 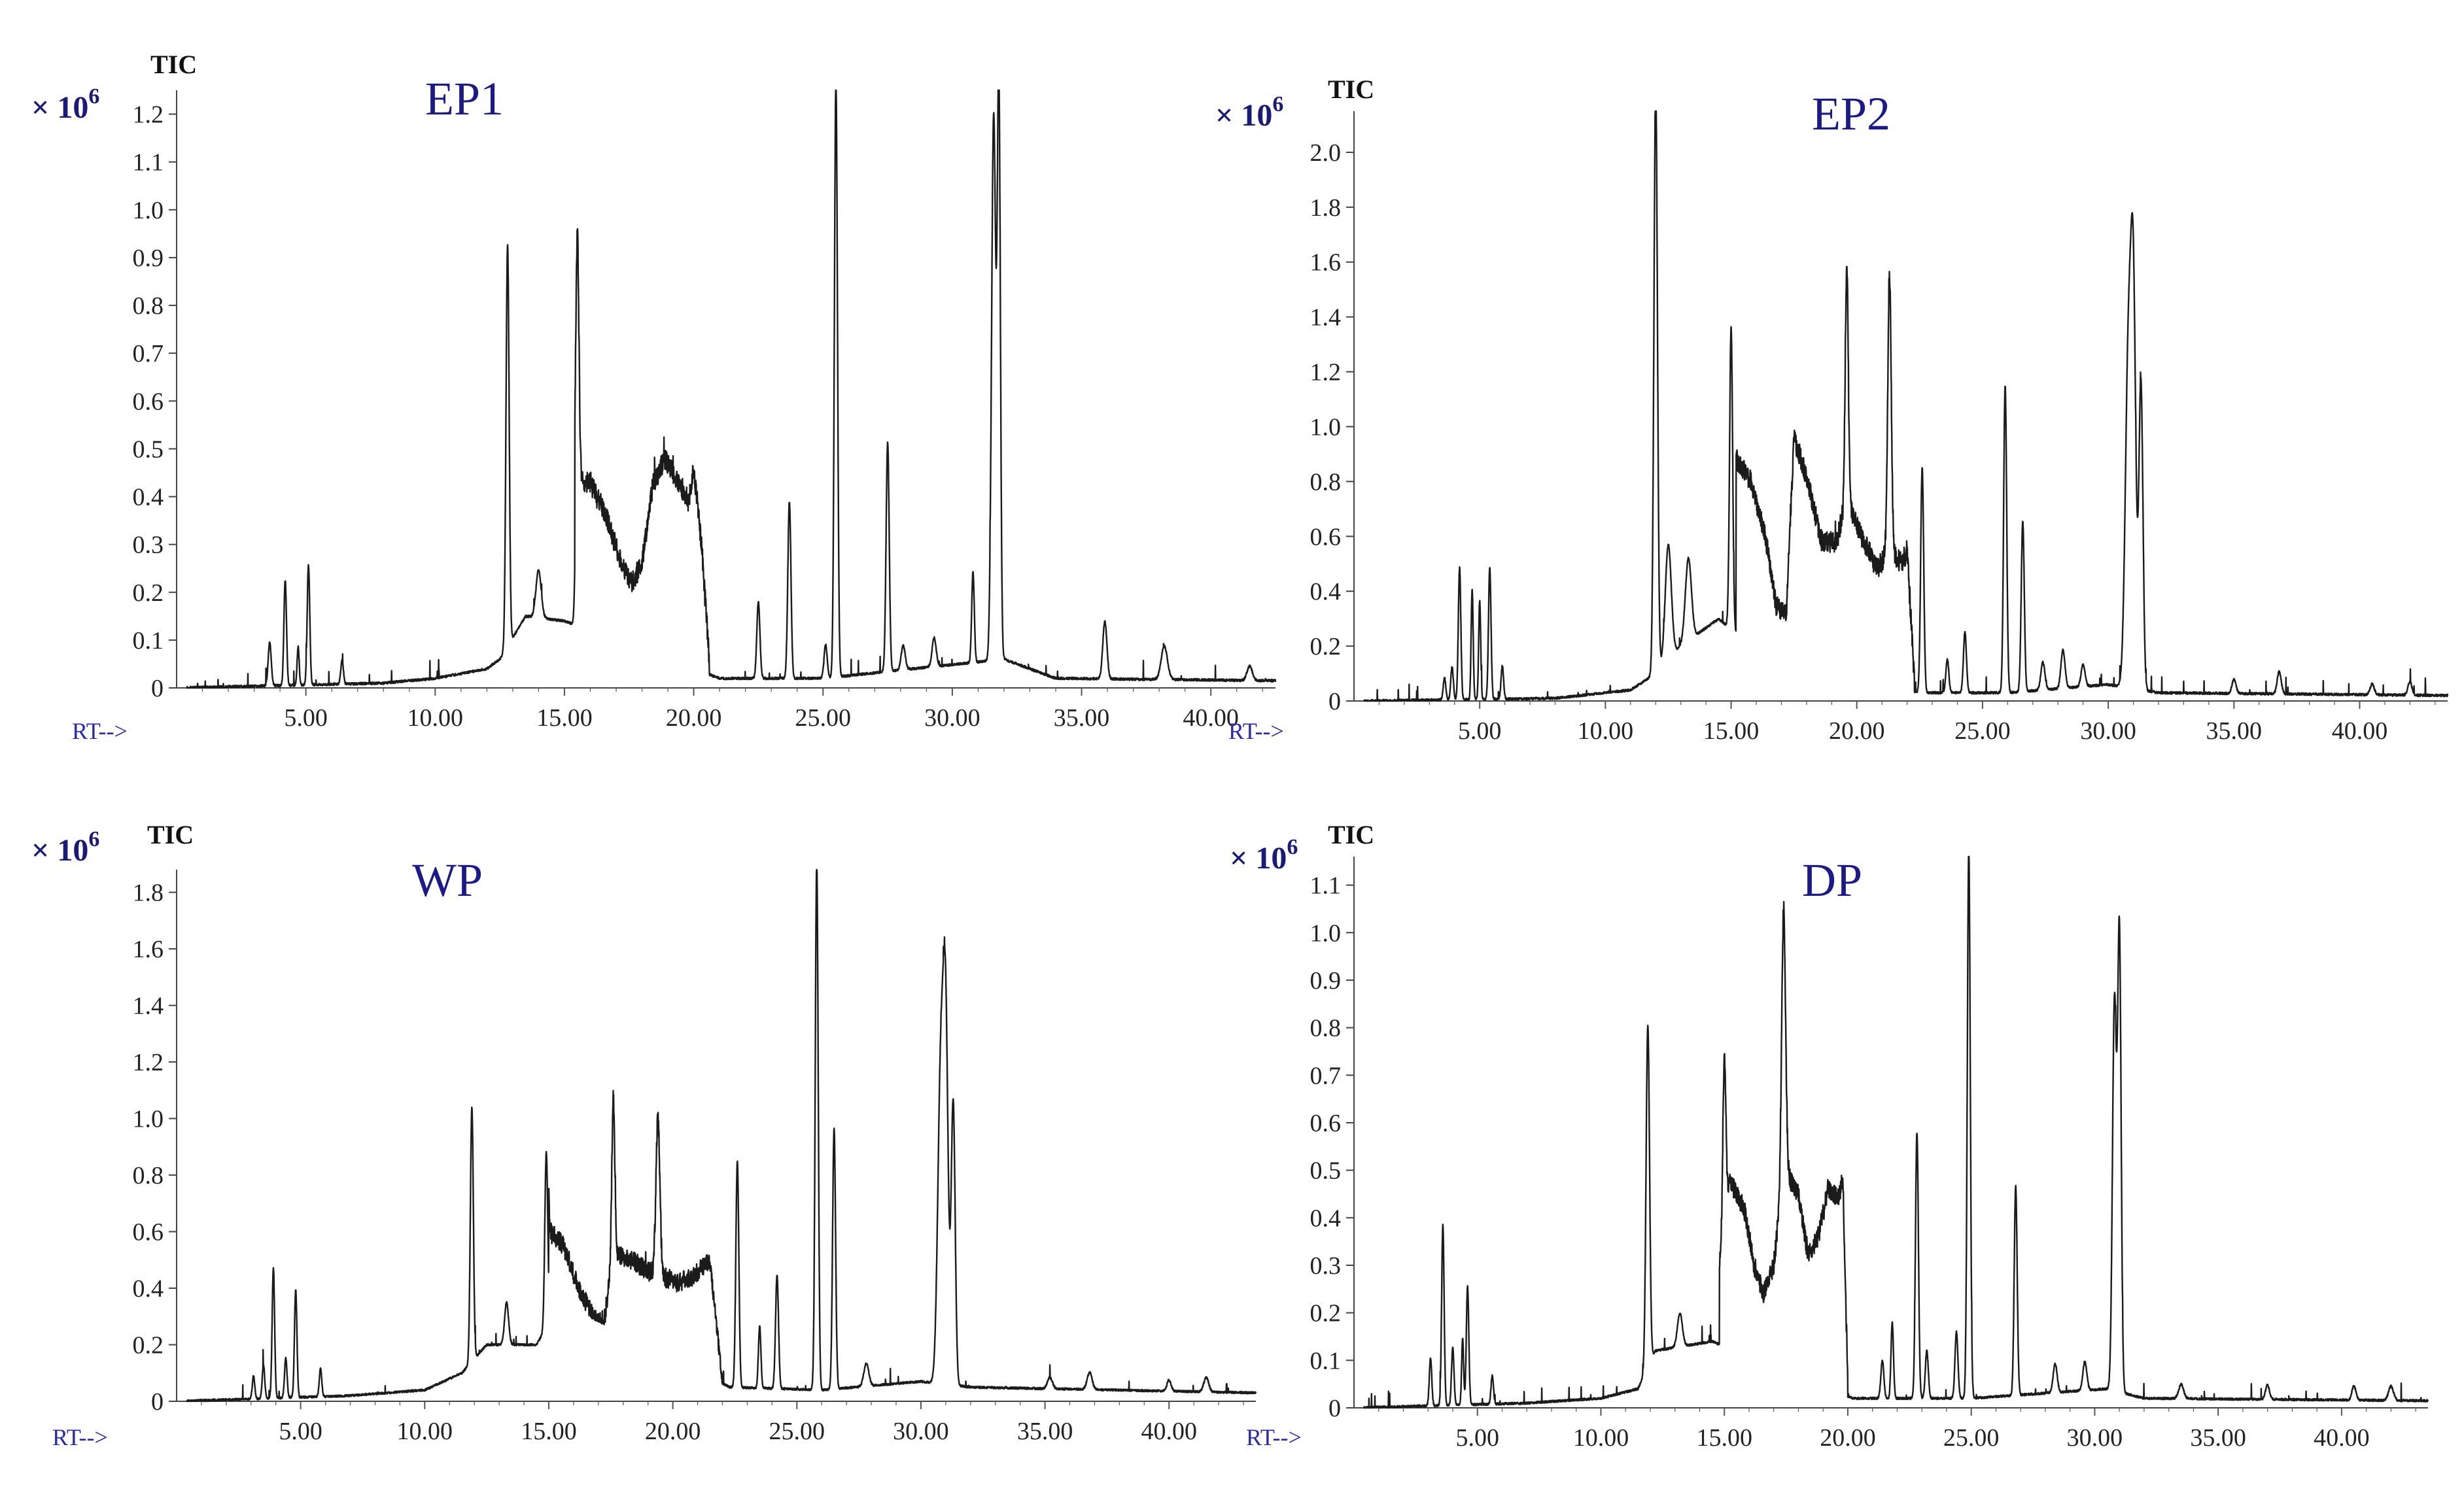 I want to click on panel-title: EP1, so click(x=464, y=99).